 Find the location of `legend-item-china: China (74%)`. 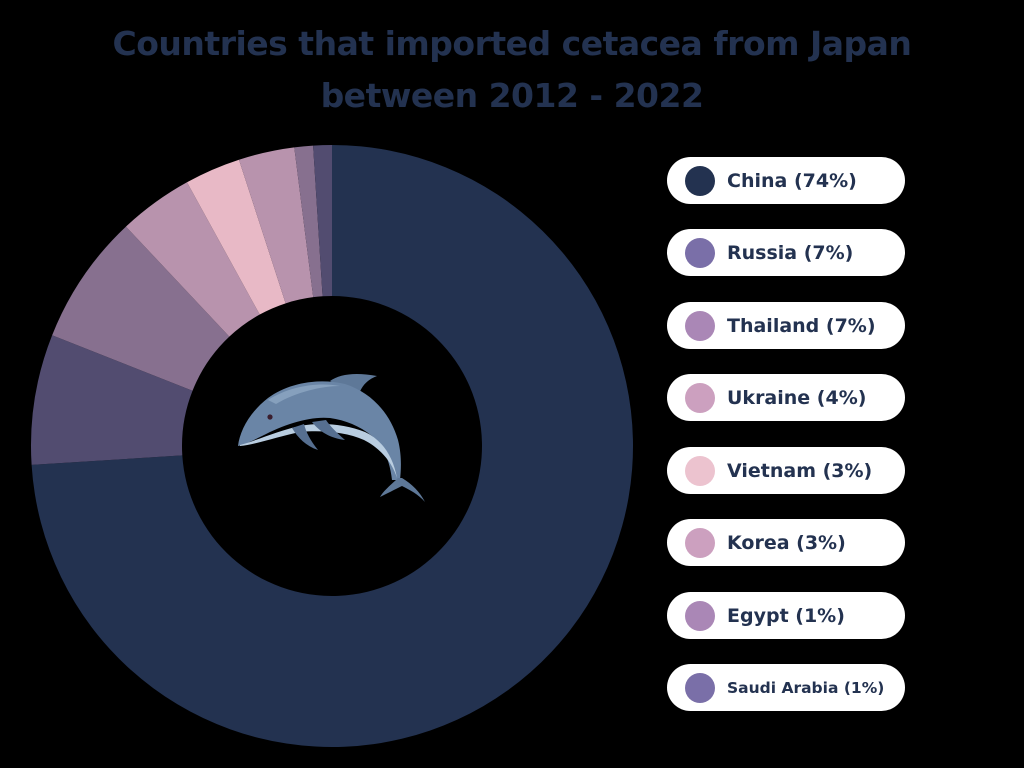

legend-item-china: China (74%) is located at coordinates (786, 180).